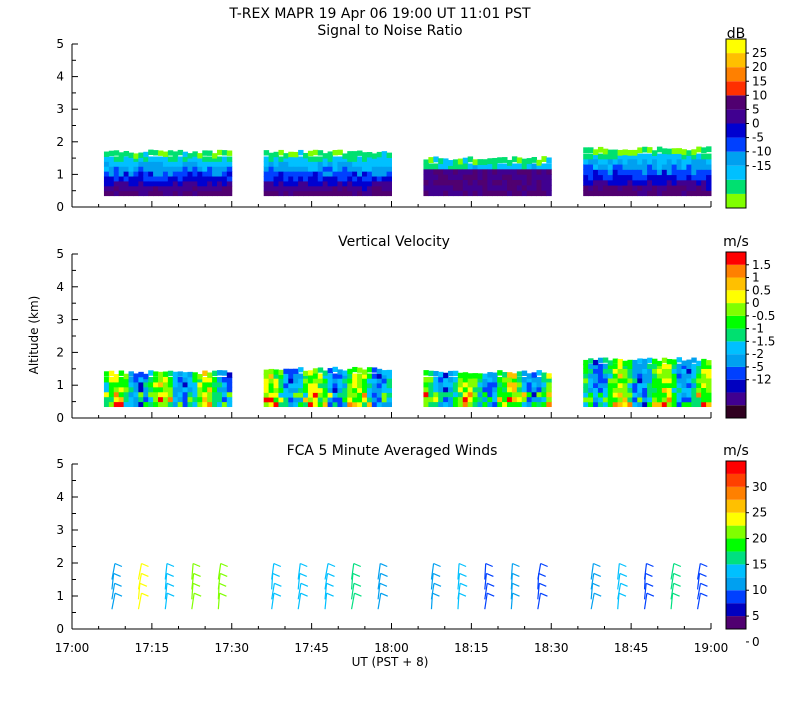  I want to click on x-tick-label: 17:30, so click(231, 648).